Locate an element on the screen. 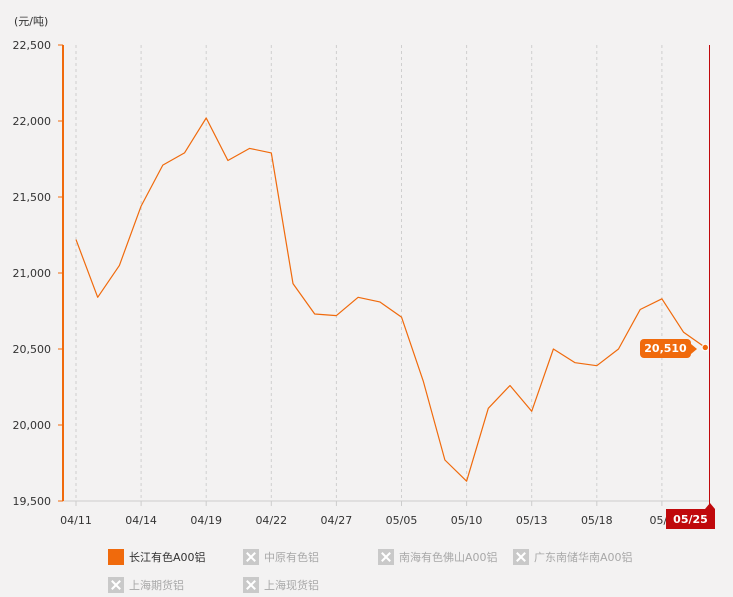 The width and height of the screenshot is (733, 597). x-tick-label: 05/10 is located at coordinates (467, 520).